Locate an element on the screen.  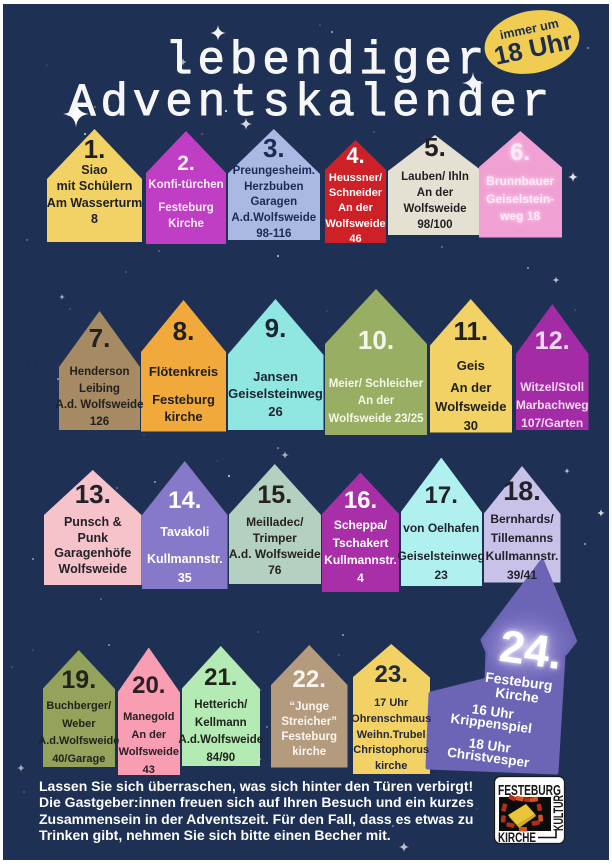
svg-text: FESTEBURG is located at coordinates (529, 791).